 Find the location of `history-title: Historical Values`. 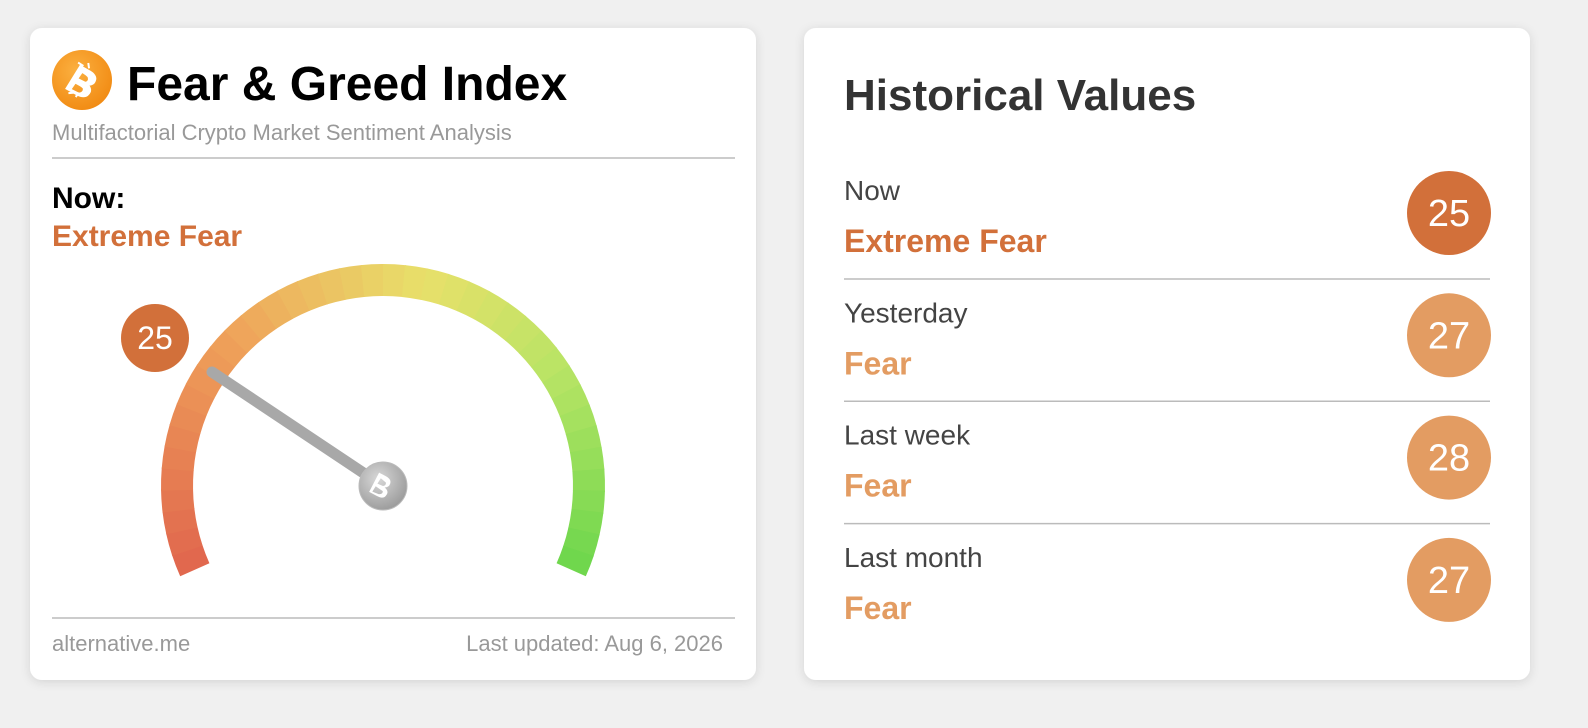

history-title: Historical Values is located at coordinates (1020, 95).